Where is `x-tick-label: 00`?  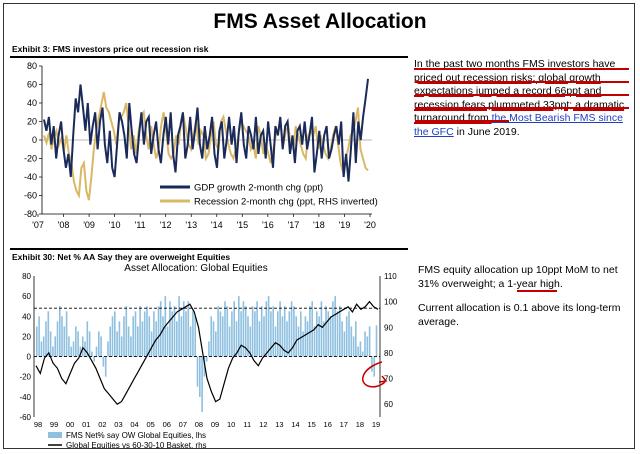 x-tick-label: 00 is located at coordinates (70, 424).